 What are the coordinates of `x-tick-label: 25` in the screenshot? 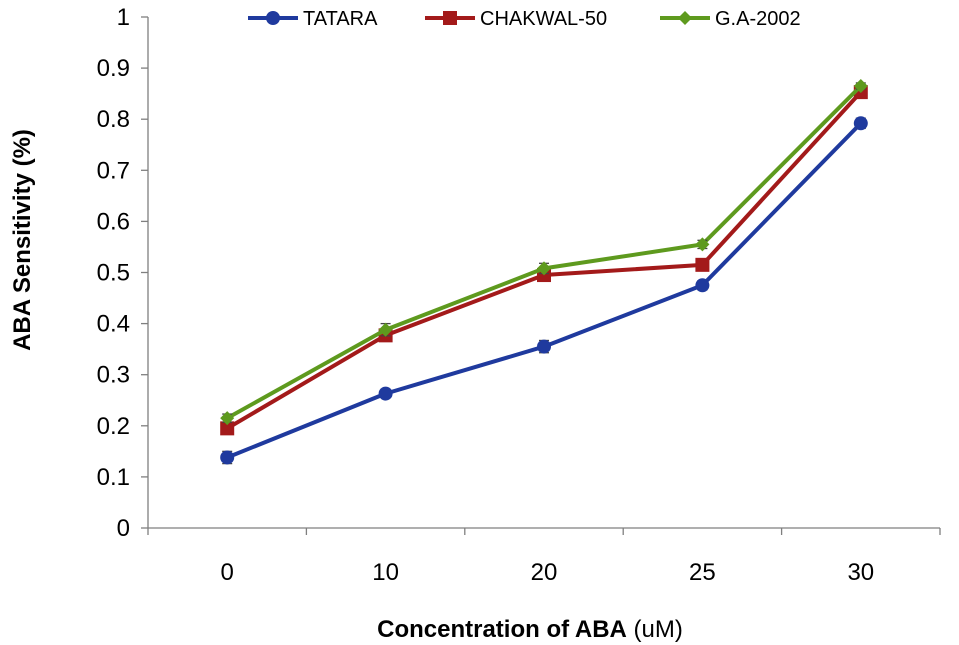 It's located at (702, 572).